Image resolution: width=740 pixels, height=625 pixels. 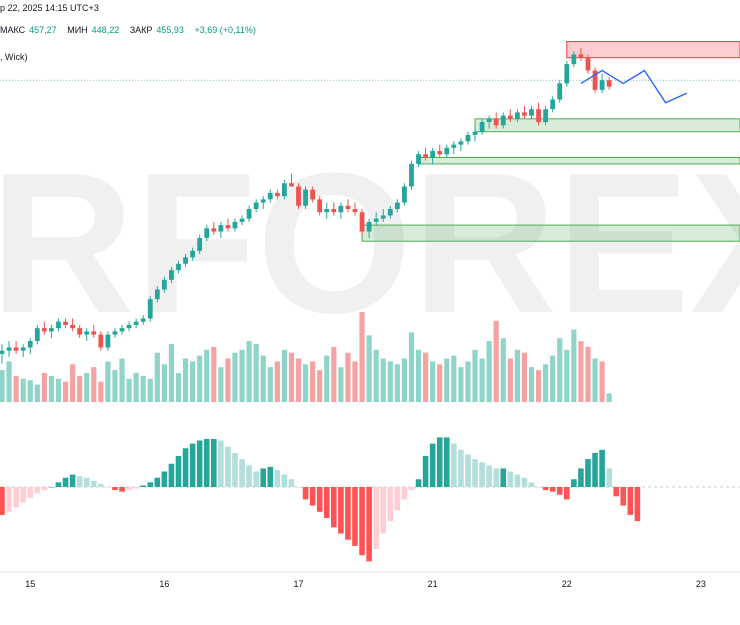 I want to click on indicator-legend: , Wick), so click(x=16, y=57).